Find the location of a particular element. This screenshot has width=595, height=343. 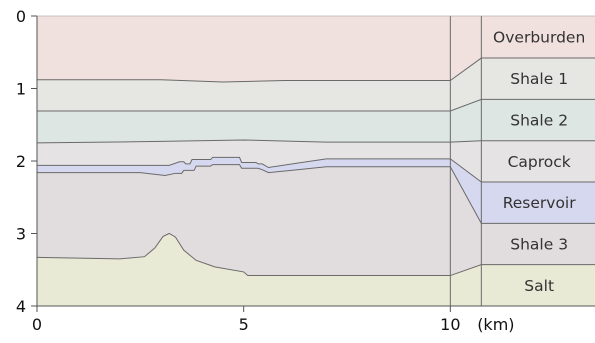

x-tick-label: 5 is located at coordinates (244, 324).